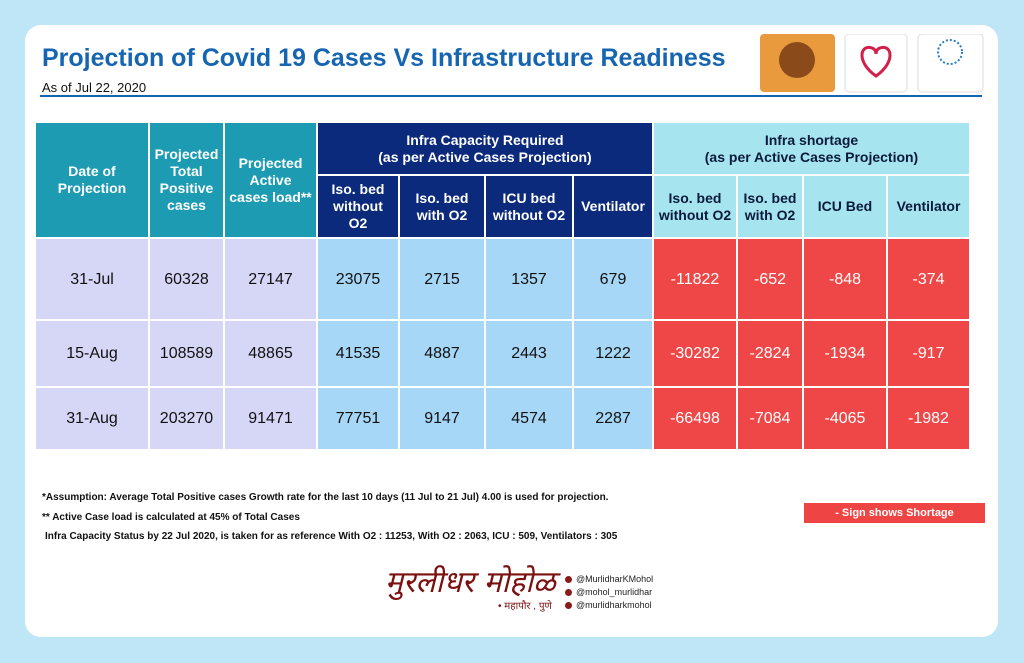 This screenshot has height=663, width=1024. Describe the element at coordinates (770, 279) in the screenshot. I see `table-cell: -652` at that location.